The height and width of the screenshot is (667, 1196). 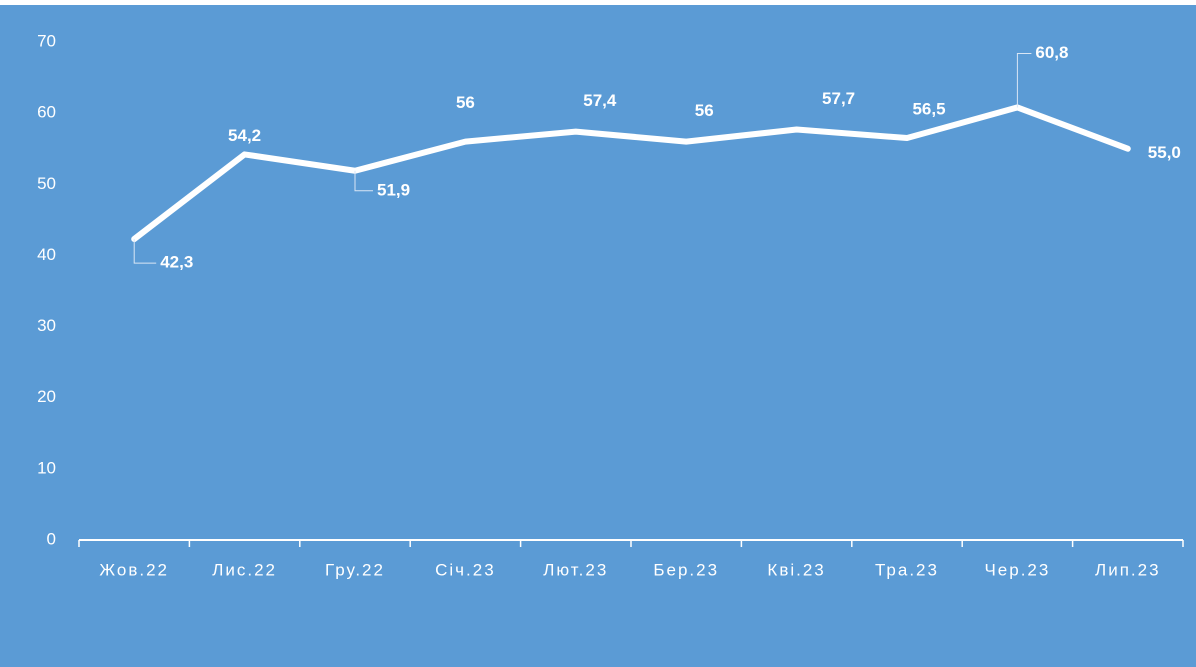 What do you see at coordinates (46, 183) in the screenshot?
I see `y-tick-label: 50` at bounding box center [46, 183].